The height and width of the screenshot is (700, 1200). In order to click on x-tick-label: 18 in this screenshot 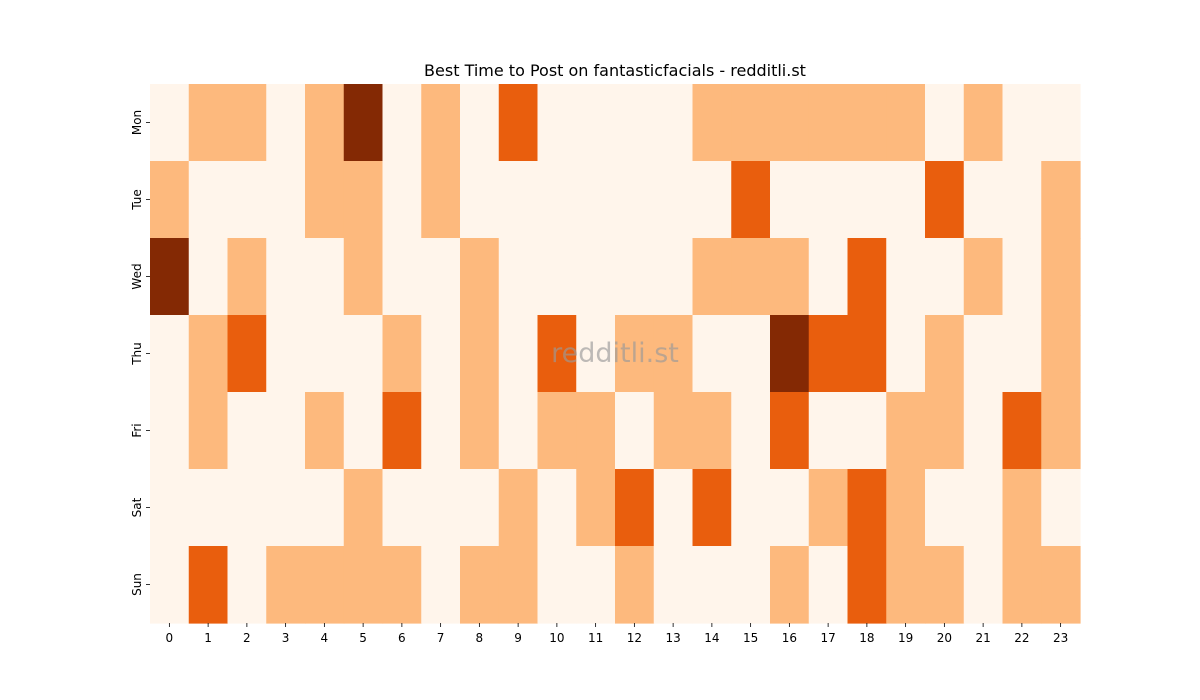, I will do `click(866, 638)`.